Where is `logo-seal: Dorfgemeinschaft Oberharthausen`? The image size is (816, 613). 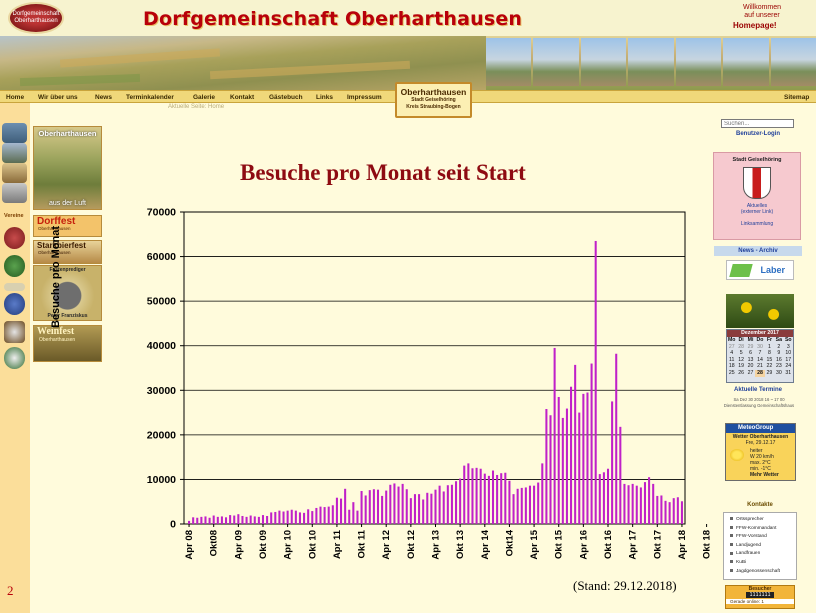 logo-seal: Dorfgemeinschaft Oberharthausen is located at coordinates (36, 18).